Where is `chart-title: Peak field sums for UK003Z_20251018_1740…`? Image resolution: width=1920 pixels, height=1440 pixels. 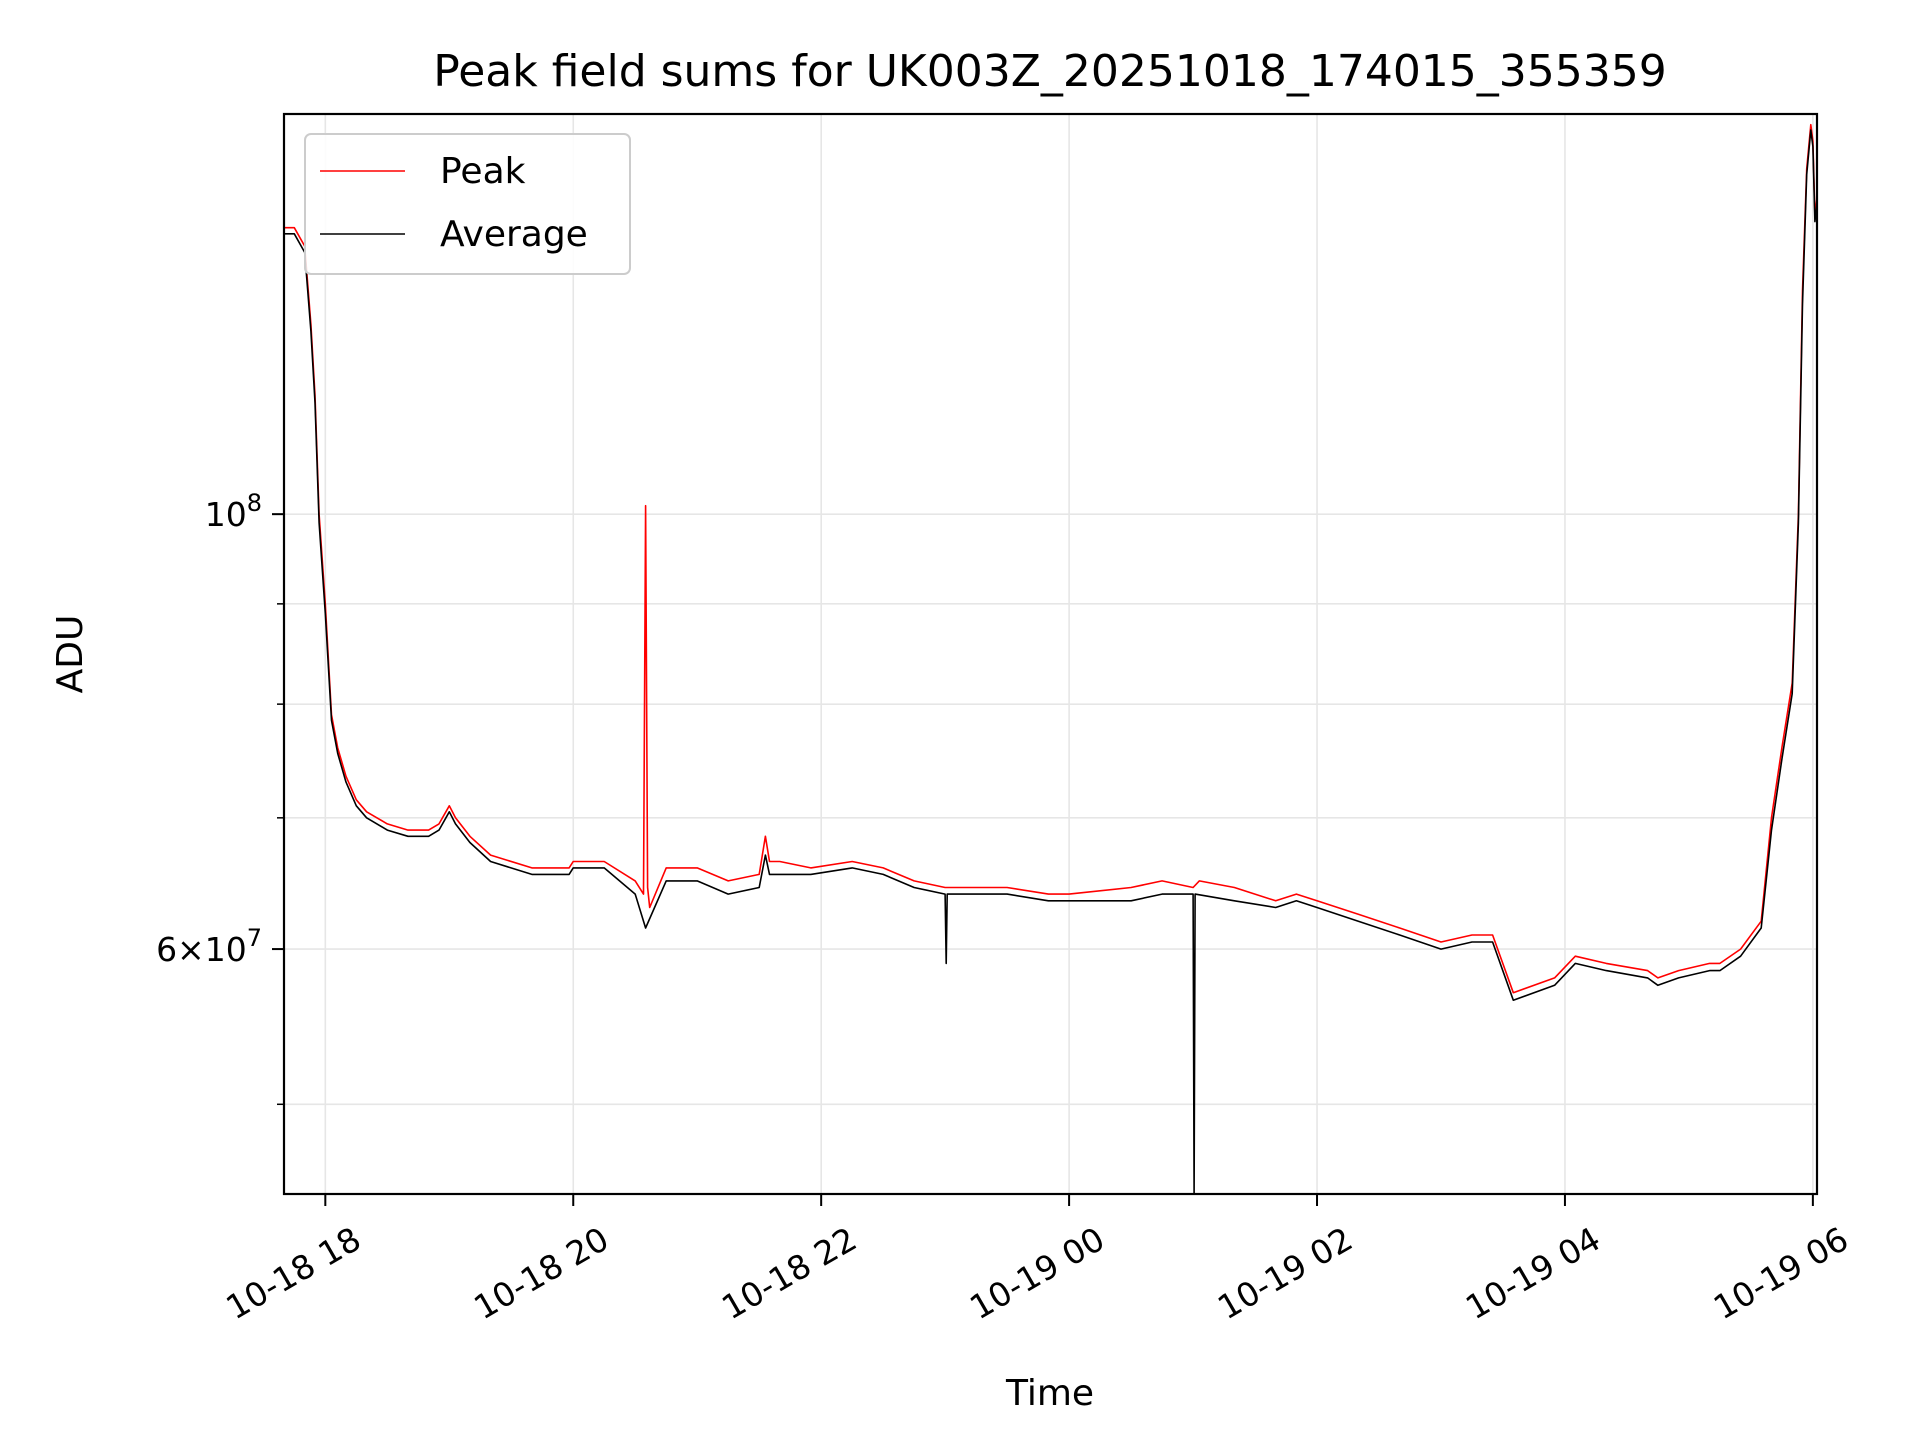 chart-title: Peak field sums for UK003Z_20251018_1740… is located at coordinates (1050, 71).